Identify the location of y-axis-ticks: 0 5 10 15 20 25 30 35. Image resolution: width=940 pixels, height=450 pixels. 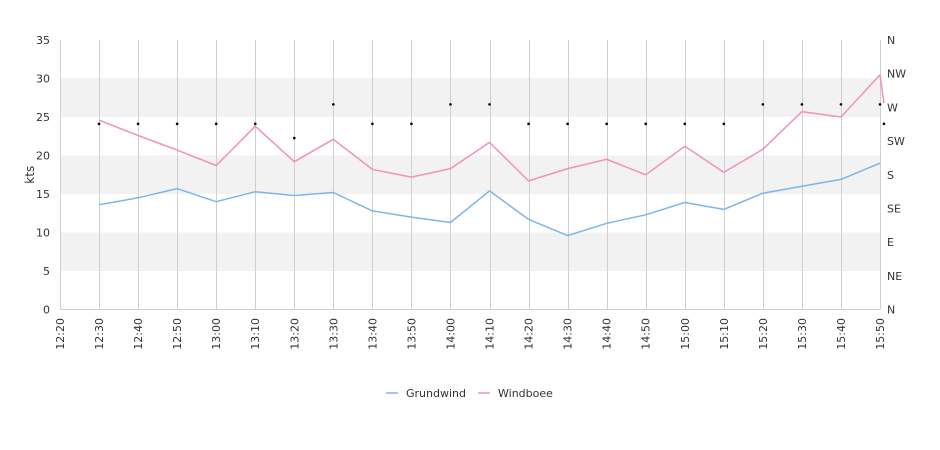
(43, 175).